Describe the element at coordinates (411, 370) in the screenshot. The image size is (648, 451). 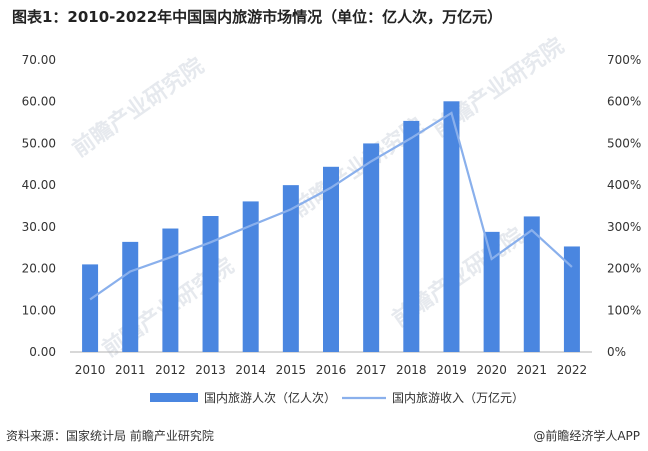
I see `x-tick-label: 2018` at that location.